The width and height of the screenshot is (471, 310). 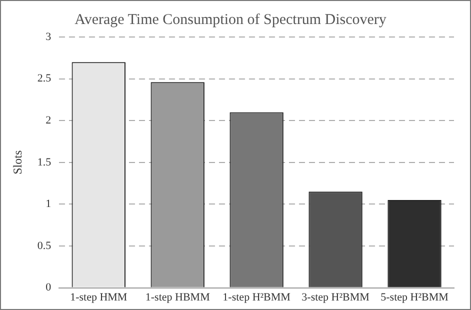 What do you see at coordinates (44, 246) in the screenshot?
I see `y-tick-label: 0.5` at bounding box center [44, 246].